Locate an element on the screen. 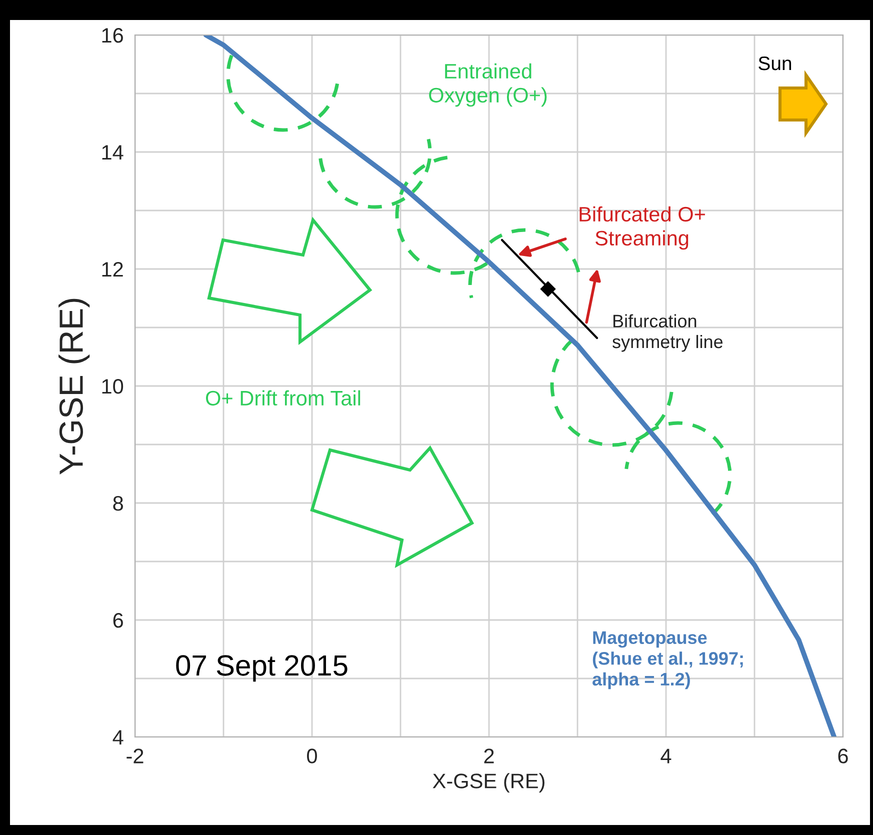 This screenshot has width=873, height=835. annotation: Bifurcated O+ Streaming is located at coordinates (642, 228).